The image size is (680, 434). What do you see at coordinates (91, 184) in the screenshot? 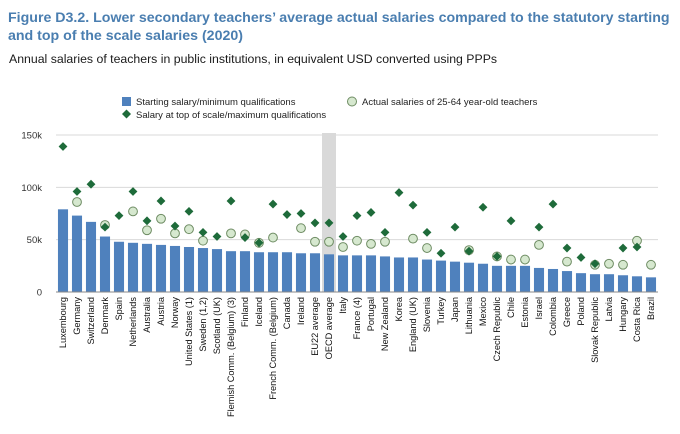
I see `top-salary-diamond-switzerland` at bounding box center [91, 184].